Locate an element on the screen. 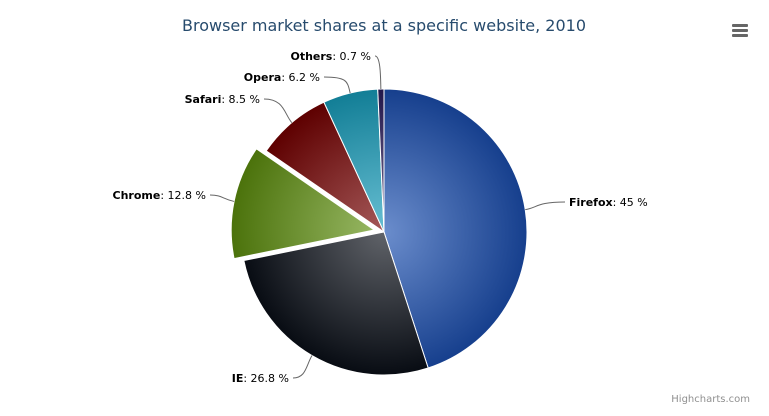  connector-others is located at coordinates (378, 72).